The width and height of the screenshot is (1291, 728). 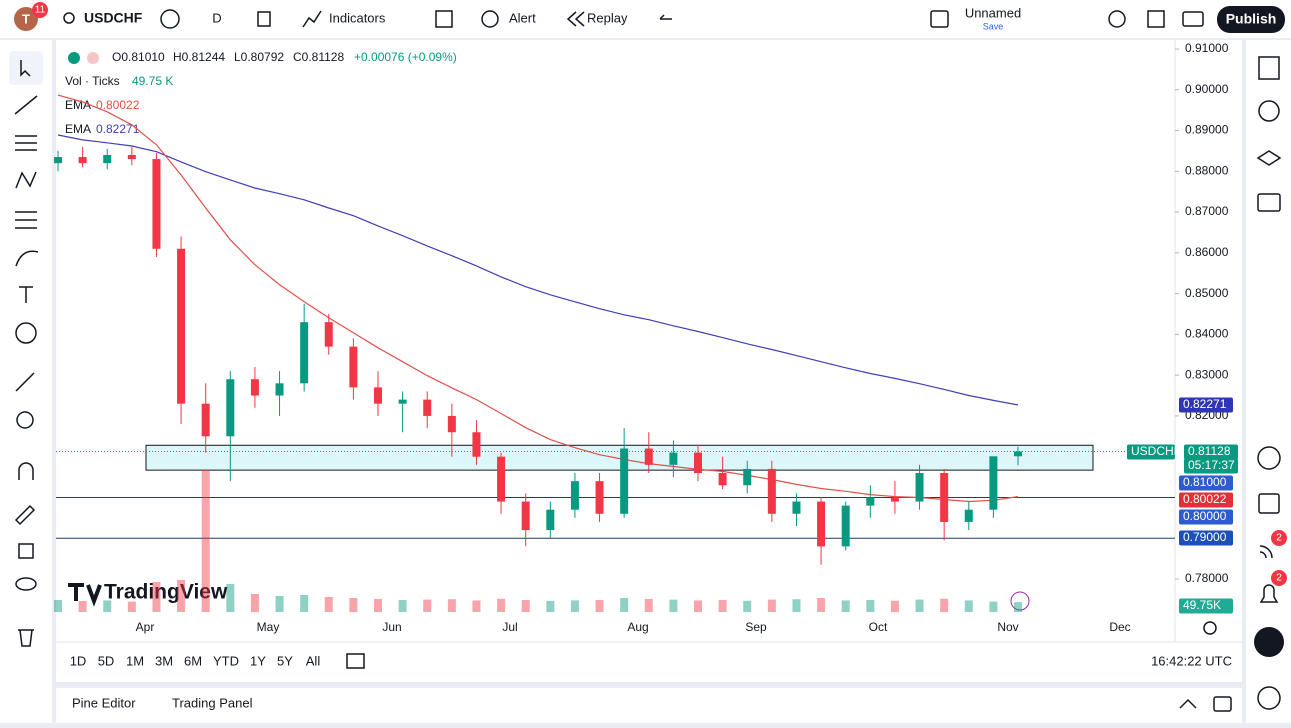 I want to click on chat, so click(x=1269, y=202).